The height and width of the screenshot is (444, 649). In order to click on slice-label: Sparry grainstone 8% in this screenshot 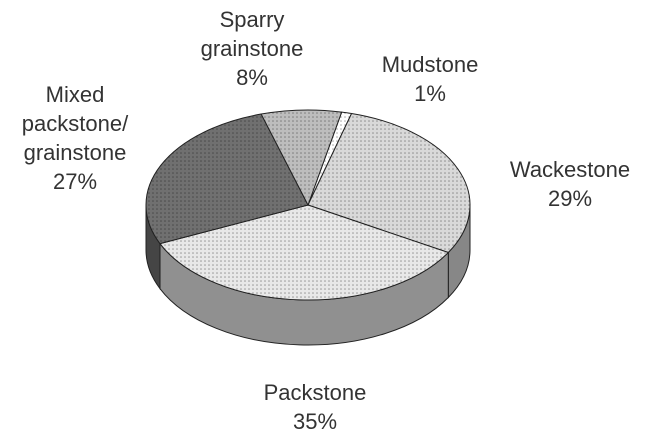, I will do `click(252, 48)`.